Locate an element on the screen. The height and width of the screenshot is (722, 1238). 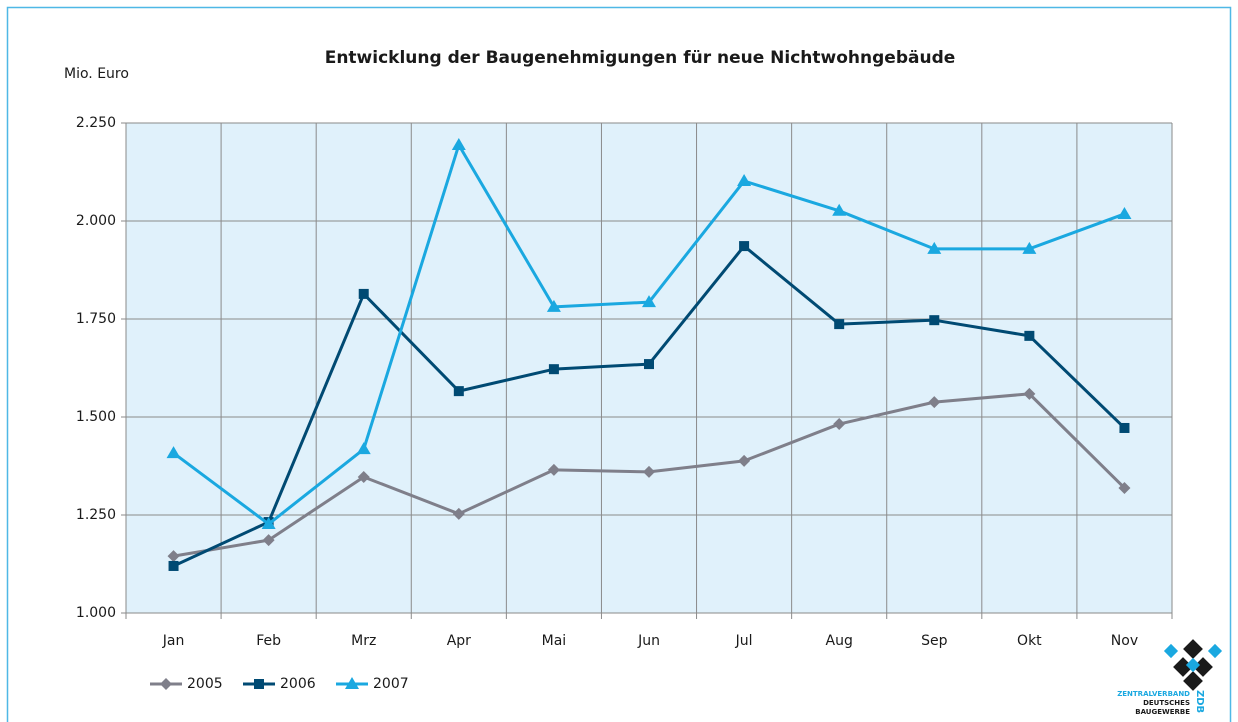
legend-label: 2006 is located at coordinates (298, 684).